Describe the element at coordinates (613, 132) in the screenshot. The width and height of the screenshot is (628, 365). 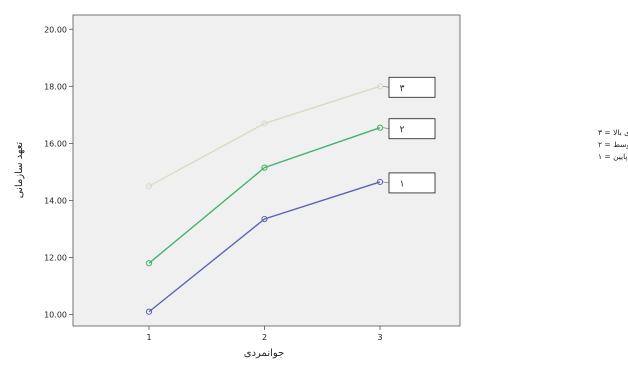
I see `legend-entry: خود رزشیابی محوری بالا = ٣` at that location.